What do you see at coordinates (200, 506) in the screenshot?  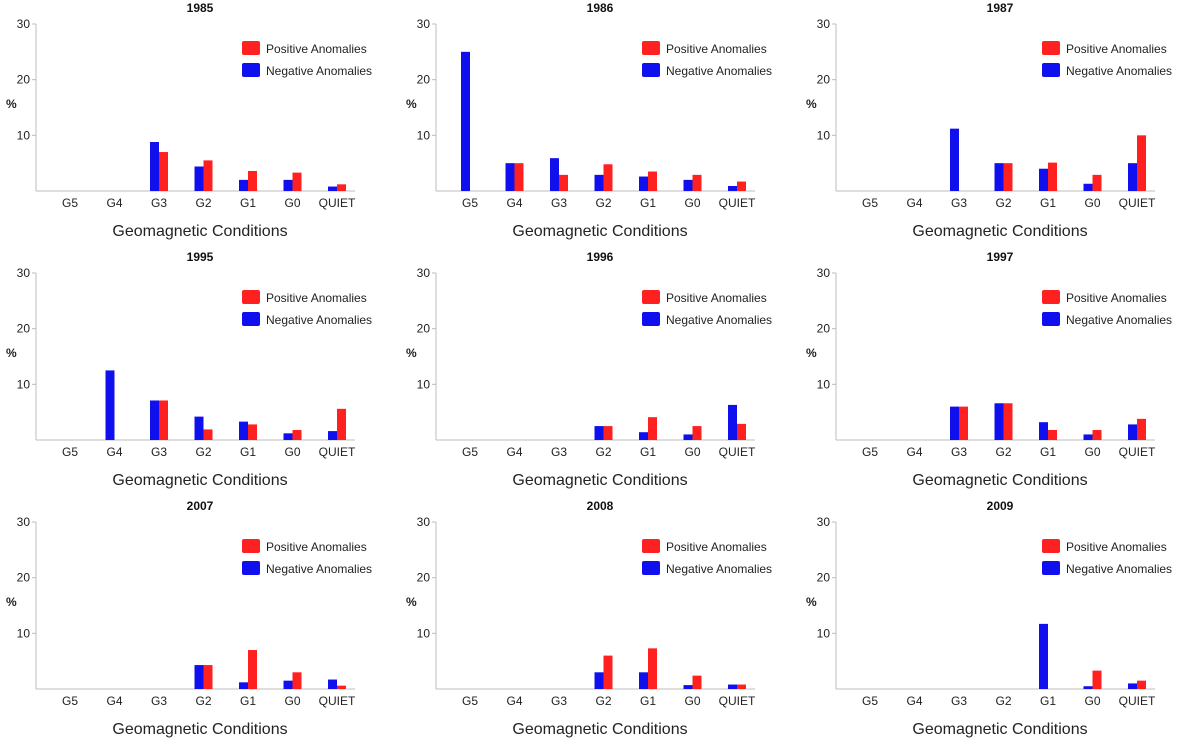 I see `chart-title: 2007` at bounding box center [200, 506].